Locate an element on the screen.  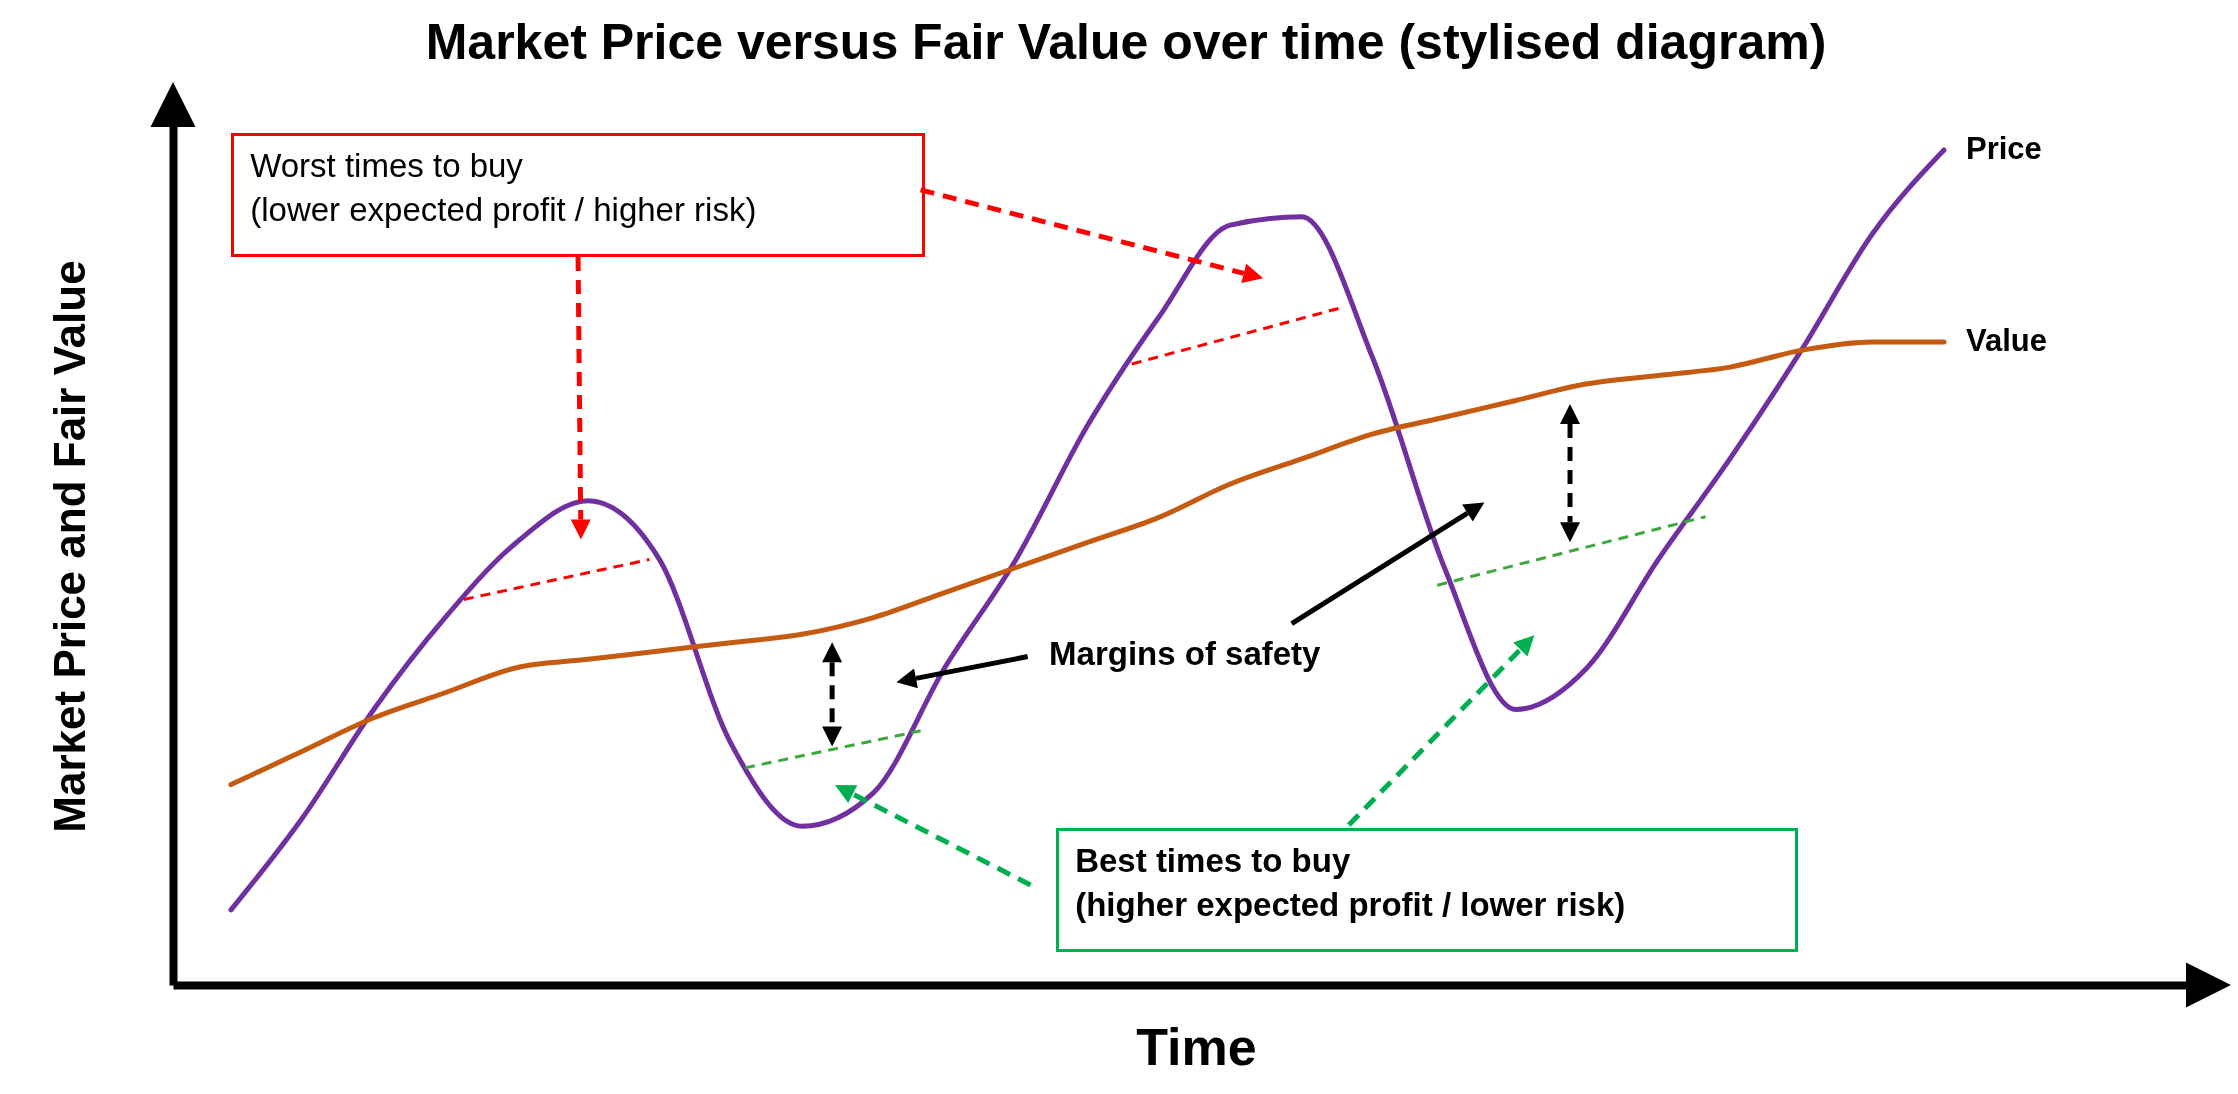
y-axis-title: Market Price and Fair Value is located at coordinates (69, 546).